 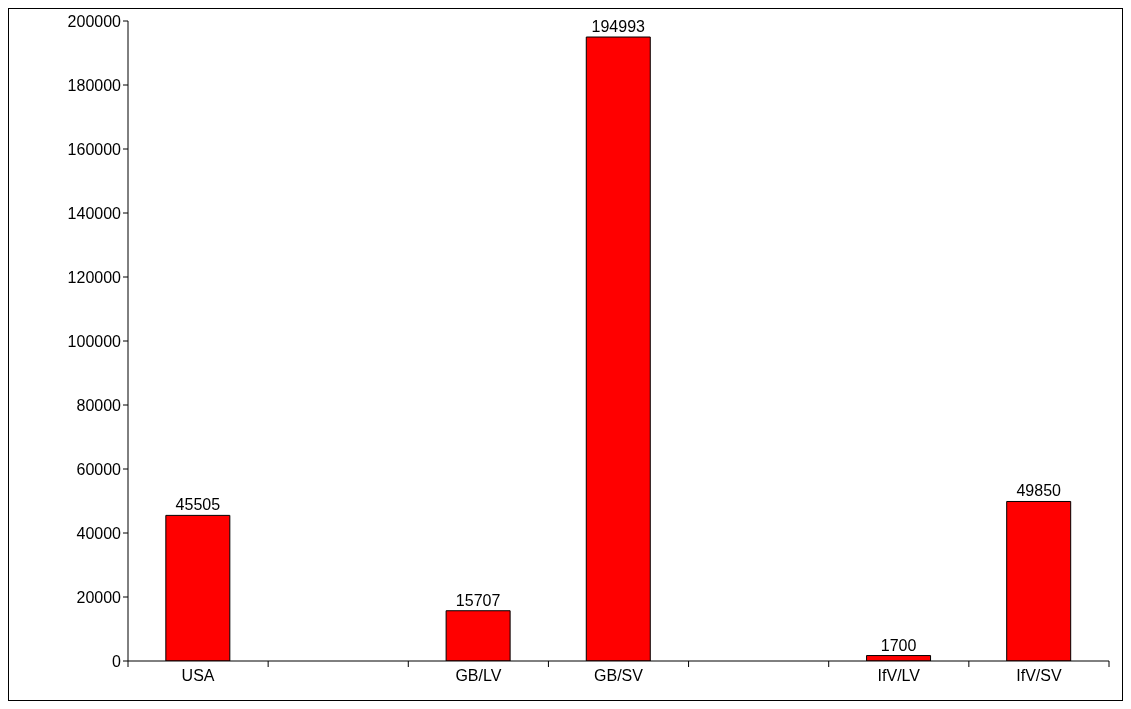 What do you see at coordinates (1039, 675) in the screenshot?
I see `x-tick-label: IfV/SV` at bounding box center [1039, 675].